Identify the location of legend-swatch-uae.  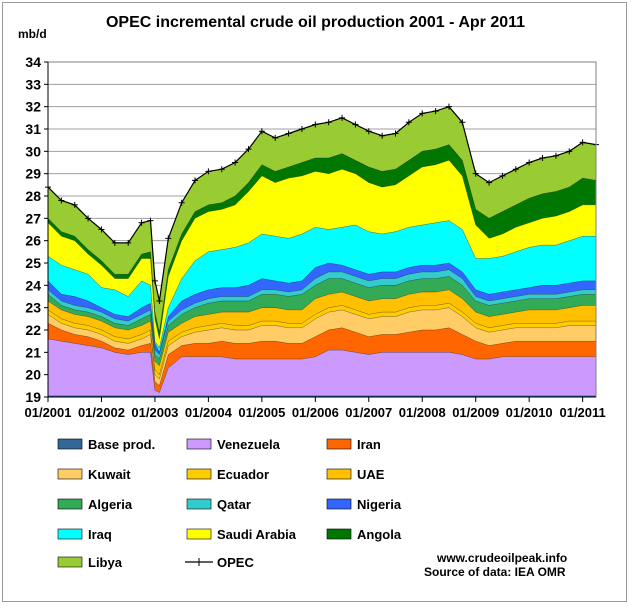
(339, 474).